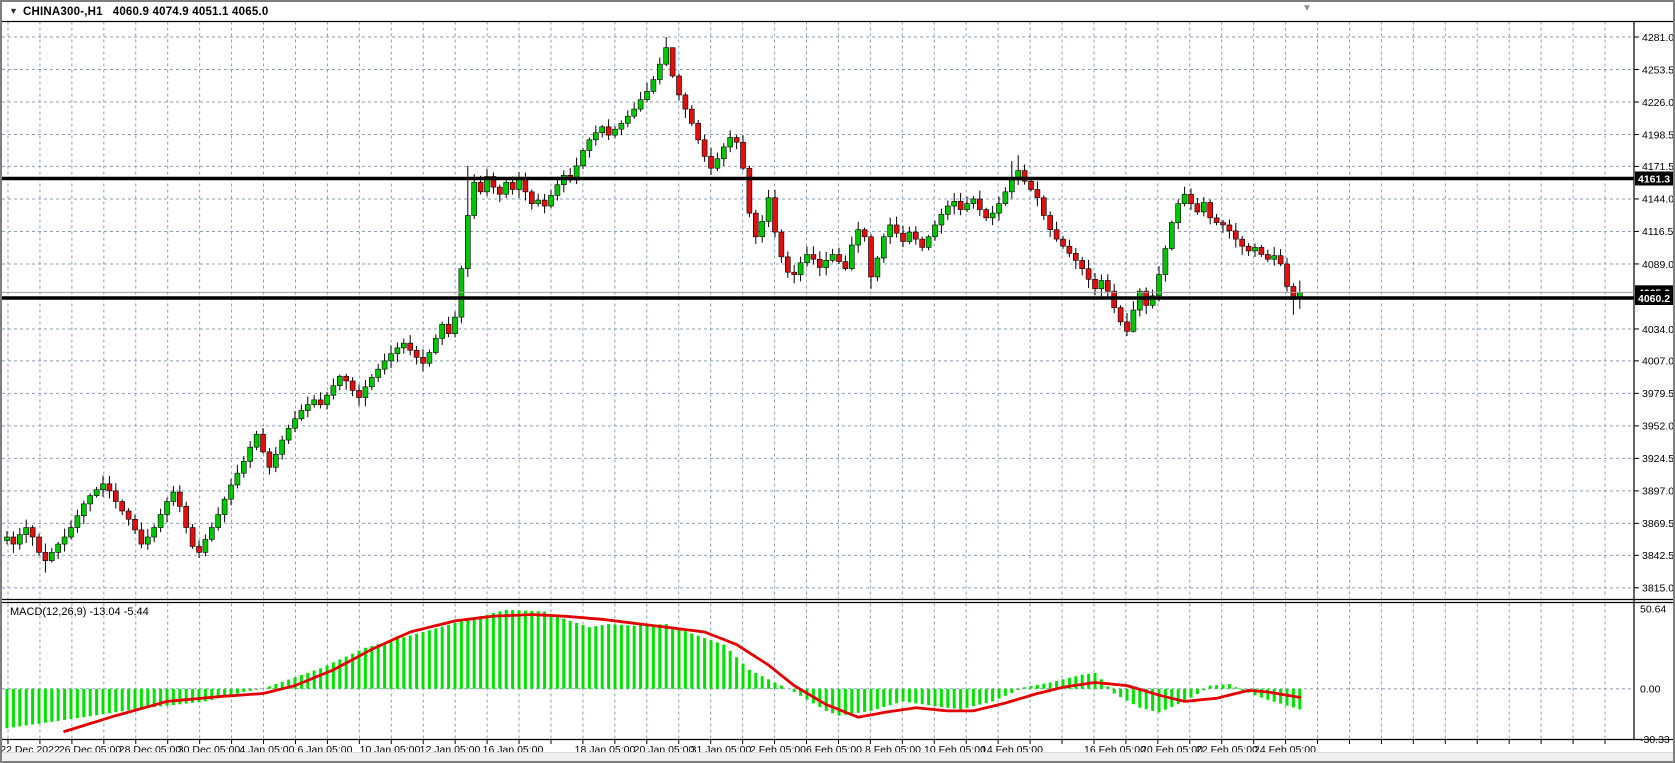  Describe the element at coordinates (1658, 362) in the screenshot. I see `price-axis-label: 4007.0` at that location.